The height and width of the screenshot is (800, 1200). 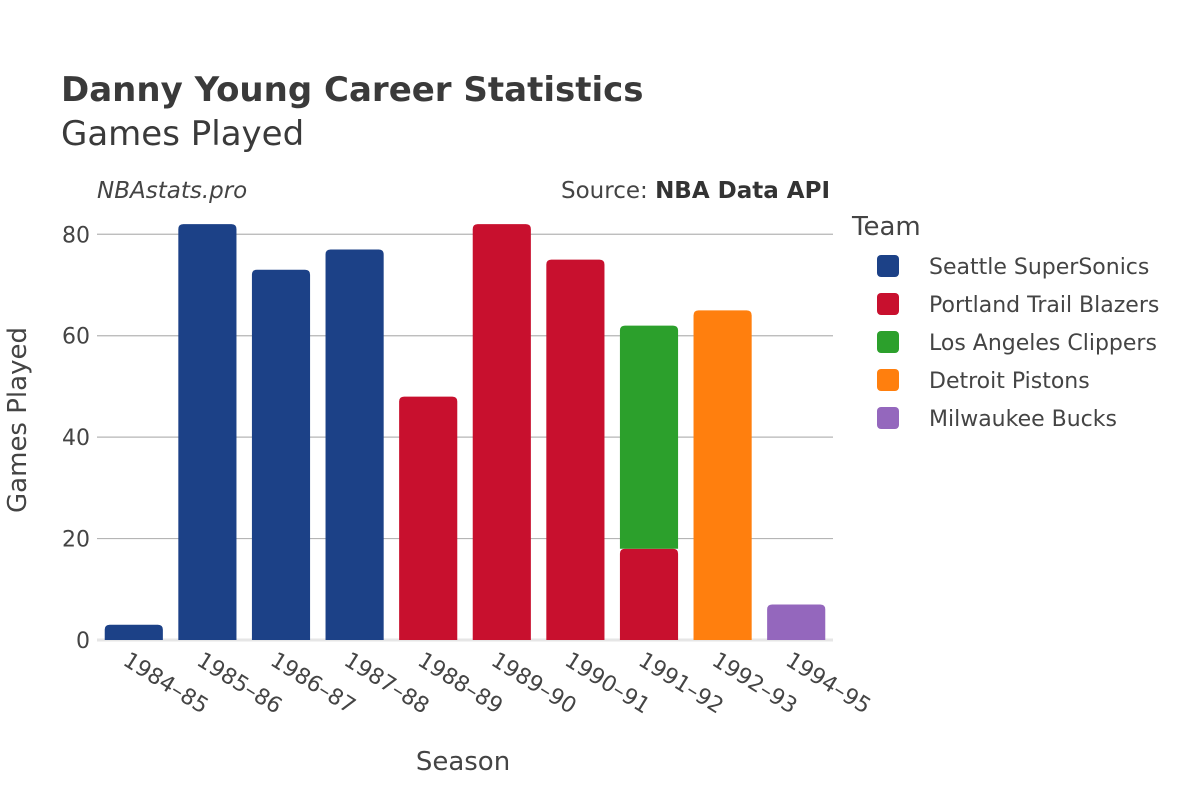 I want to click on title-suffix: Career Statistics, so click(x=478, y=90).